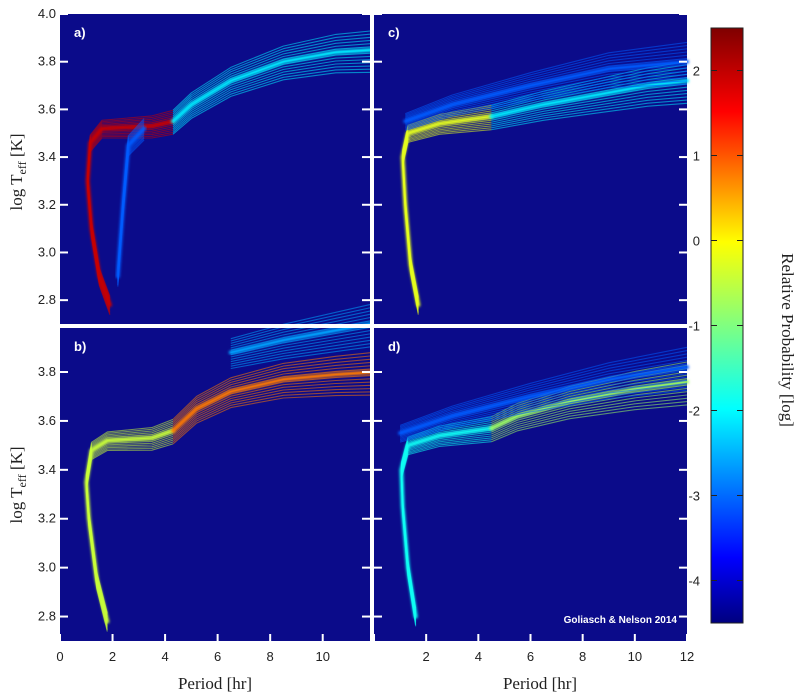  What do you see at coordinates (540, 683) in the screenshot?
I see `x-axis-label-right: Period [hr]` at bounding box center [540, 683].